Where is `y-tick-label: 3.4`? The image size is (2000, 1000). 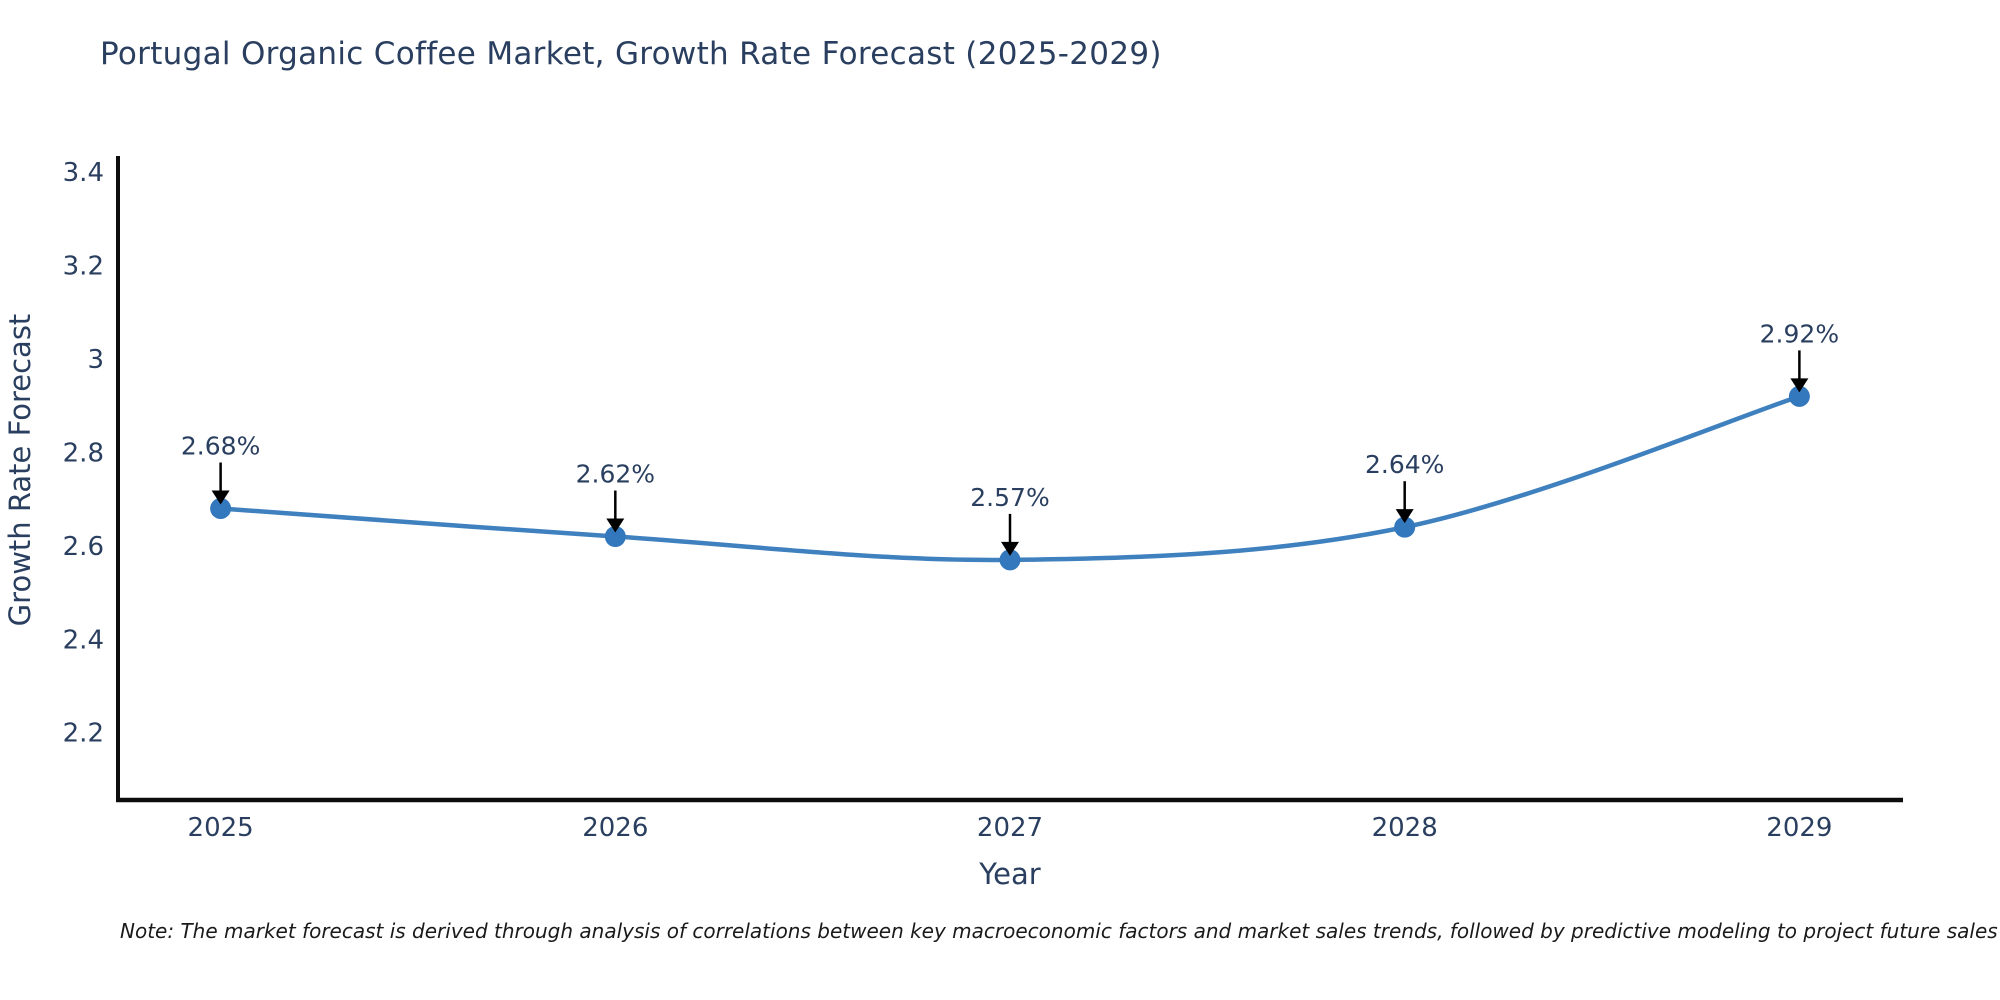 y-tick-label: 3.4 is located at coordinates (83, 173).